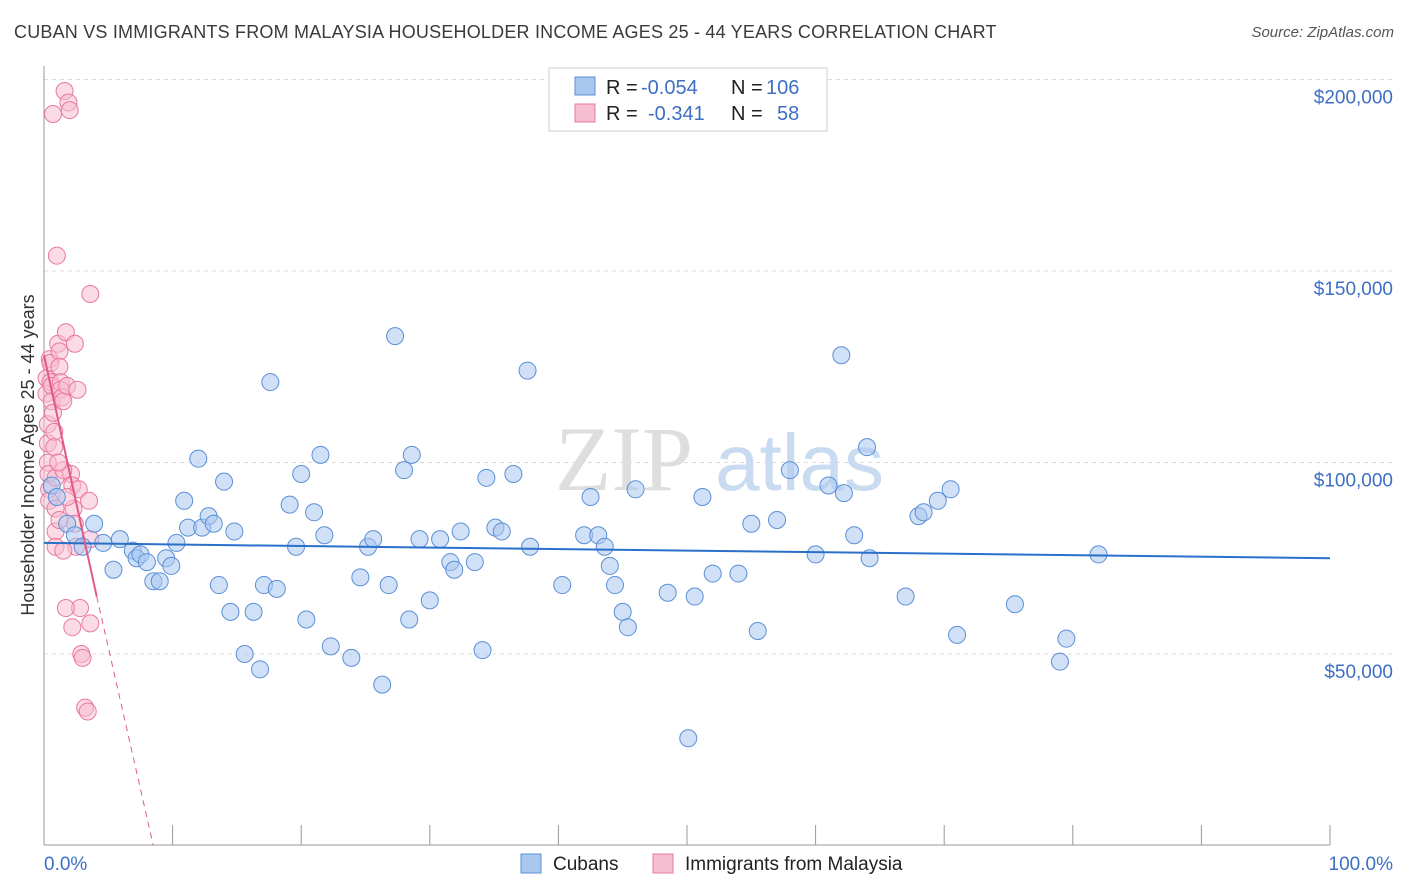 The height and width of the screenshot is (892, 1406). I want to click on y-axis-title: Householder Income Ages 25 - 44 years, so click(28, 454).